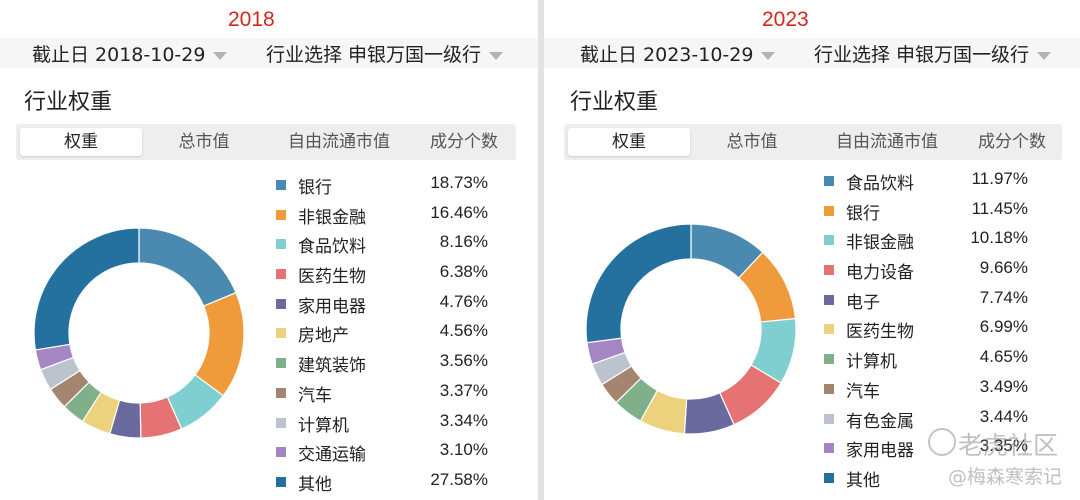  Describe the element at coordinates (931, 270) in the screenshot. I see `legend-item: 电力设备 9.66%` at that location.